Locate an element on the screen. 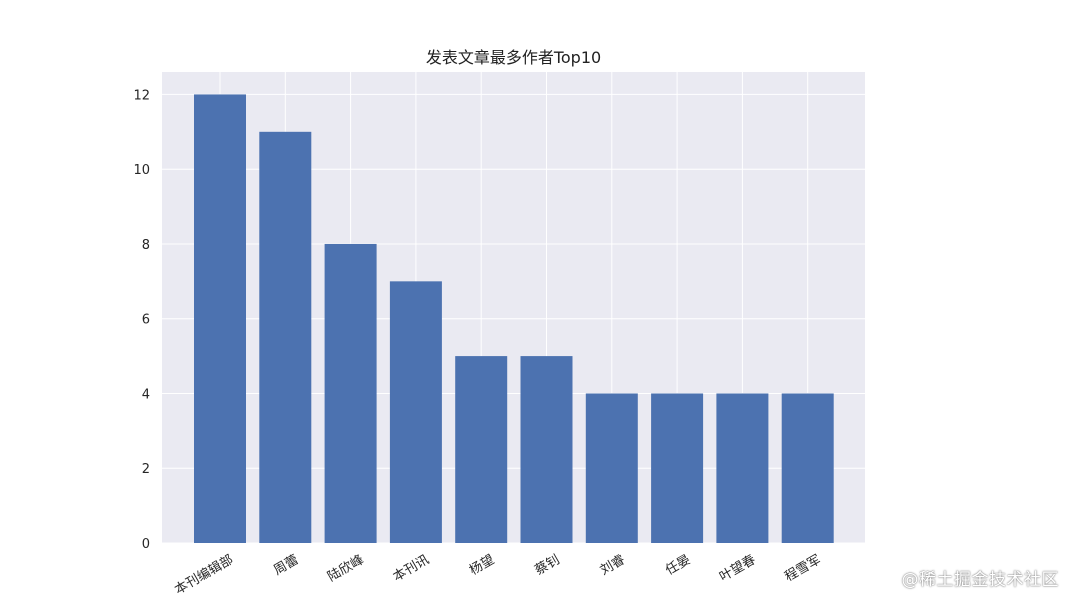 This screenshot has height=606, width=1075. x-tick-label: 任晏 is located at coordinates (678, 565).